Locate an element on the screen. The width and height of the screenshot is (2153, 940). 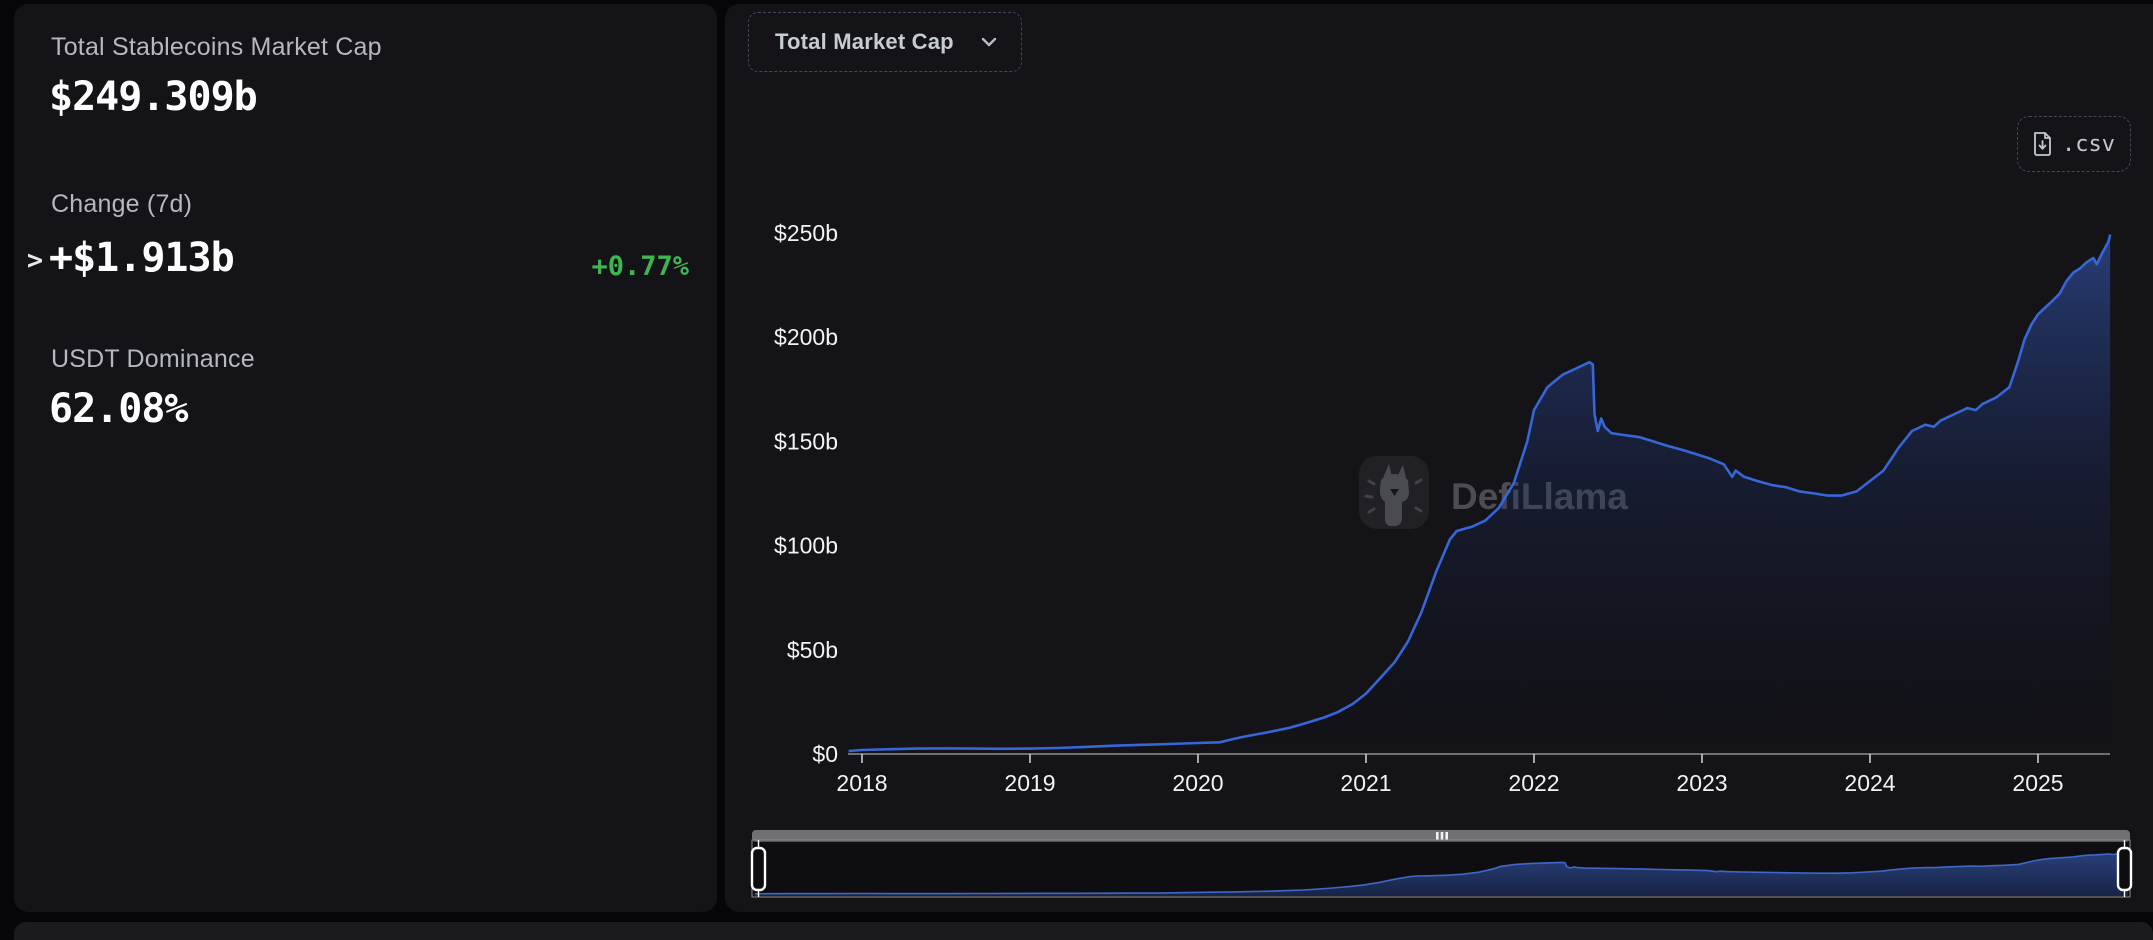
csv-button-label: .csv is located at coordinates (2088, 144).